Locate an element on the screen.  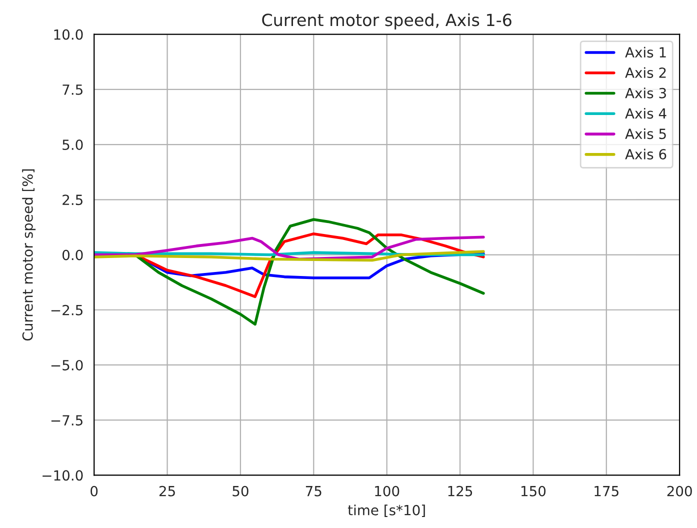
y-tick-label: 7.5 is located at coordinates (72, 89).